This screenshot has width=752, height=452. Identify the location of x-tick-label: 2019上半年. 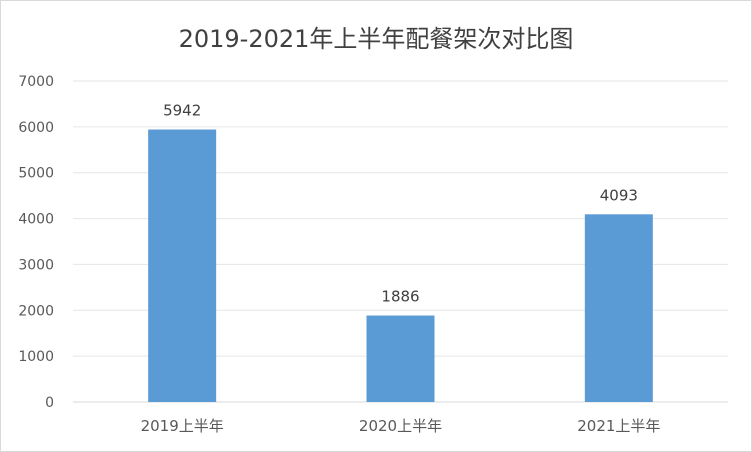
(182, 426).